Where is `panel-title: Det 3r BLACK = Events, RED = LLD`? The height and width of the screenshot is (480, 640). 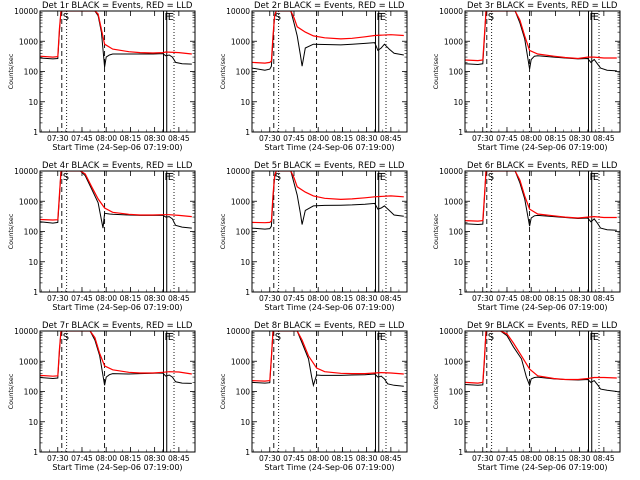
panel-title: Det 3r BLACK = Events, RED = LLD is located at coordinates (542, 6).